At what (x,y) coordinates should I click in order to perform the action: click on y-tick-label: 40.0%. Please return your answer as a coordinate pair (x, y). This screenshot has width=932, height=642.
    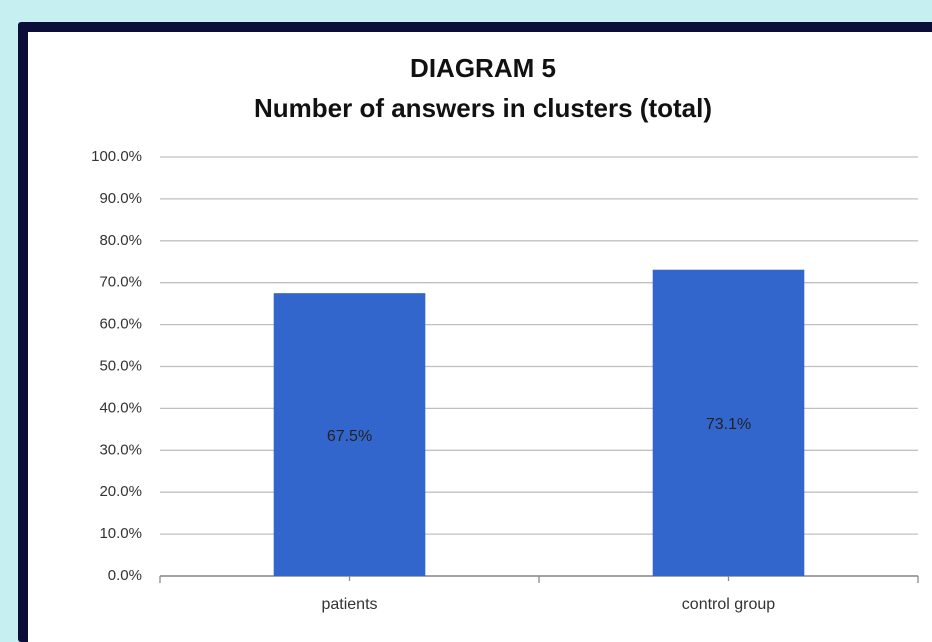
    Looking at the image, I should click on (120, 407).